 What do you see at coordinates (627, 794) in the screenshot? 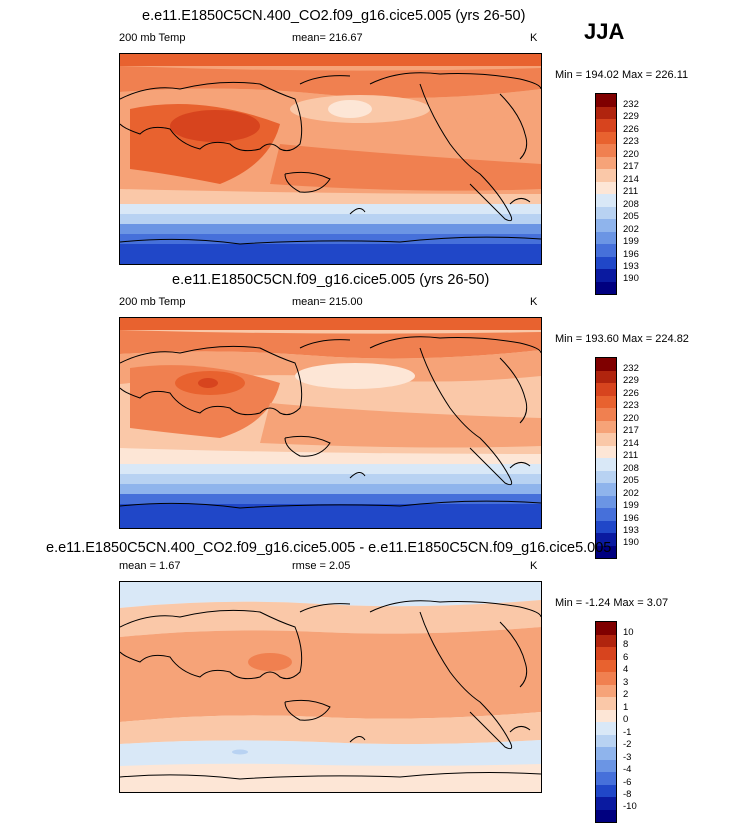
I see `panel-3-cb-label: -8` at bounding box center [627, 794].